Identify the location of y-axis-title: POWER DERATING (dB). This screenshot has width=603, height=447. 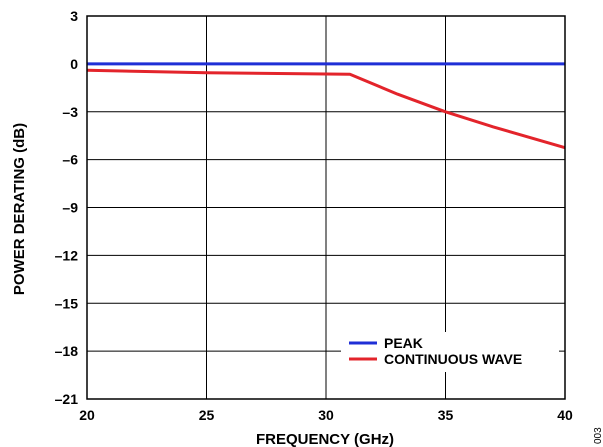
(19, 209).